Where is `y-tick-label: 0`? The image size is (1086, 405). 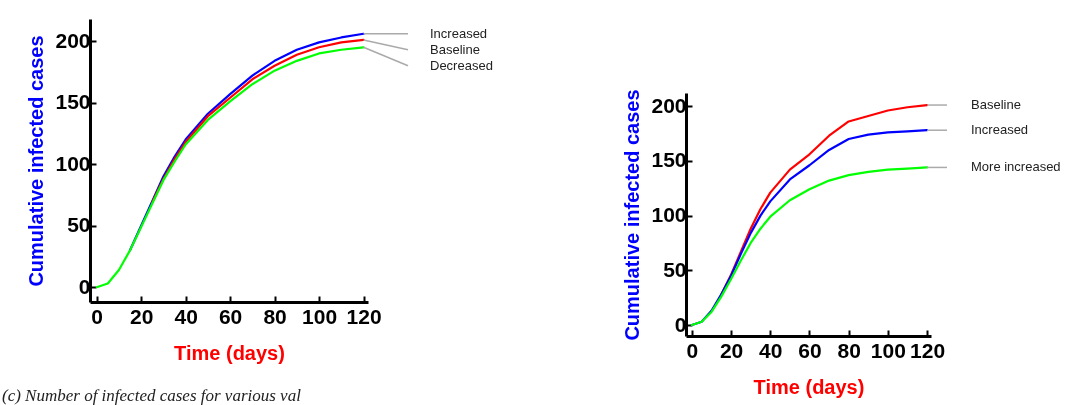 y-tick-label: 0 is located at coordinates (84, 286).